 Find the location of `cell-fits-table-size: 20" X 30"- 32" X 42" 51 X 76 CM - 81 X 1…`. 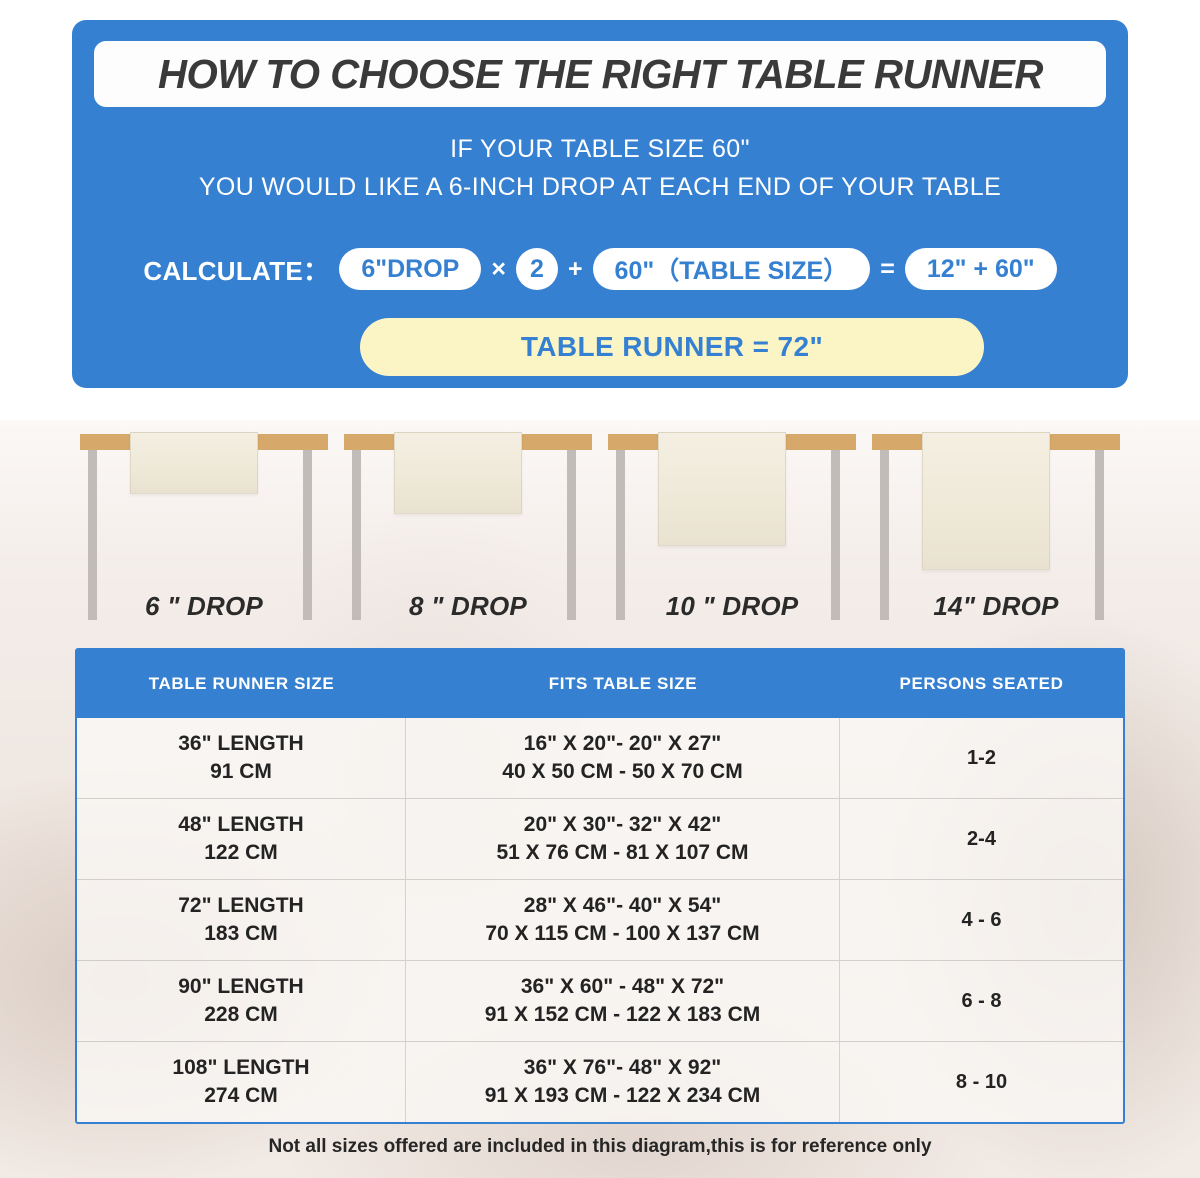

cell-fits-table-size: 20" X 30"- 32" X 42" 51 X 76 CM - 81 X 1… is located at coordinates (623, 839).